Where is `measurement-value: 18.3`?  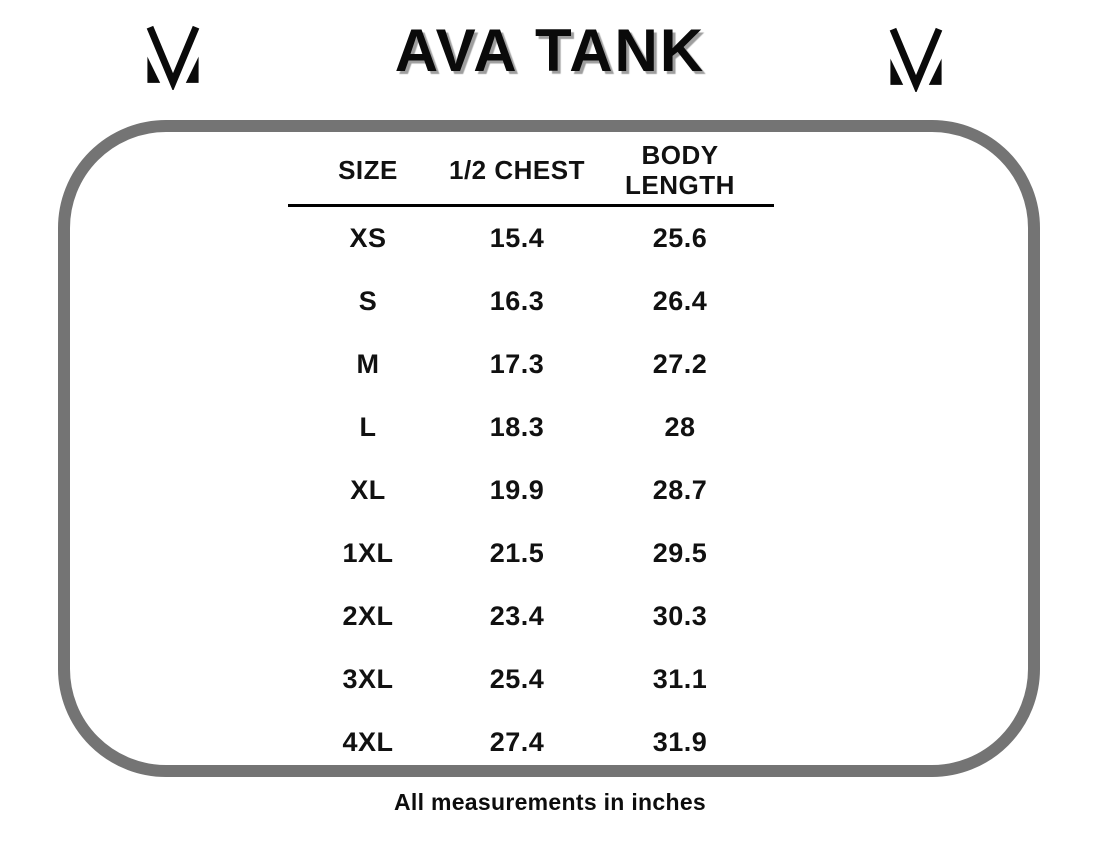 measurement-value: 18.3 is located at coordinates (517, 427).